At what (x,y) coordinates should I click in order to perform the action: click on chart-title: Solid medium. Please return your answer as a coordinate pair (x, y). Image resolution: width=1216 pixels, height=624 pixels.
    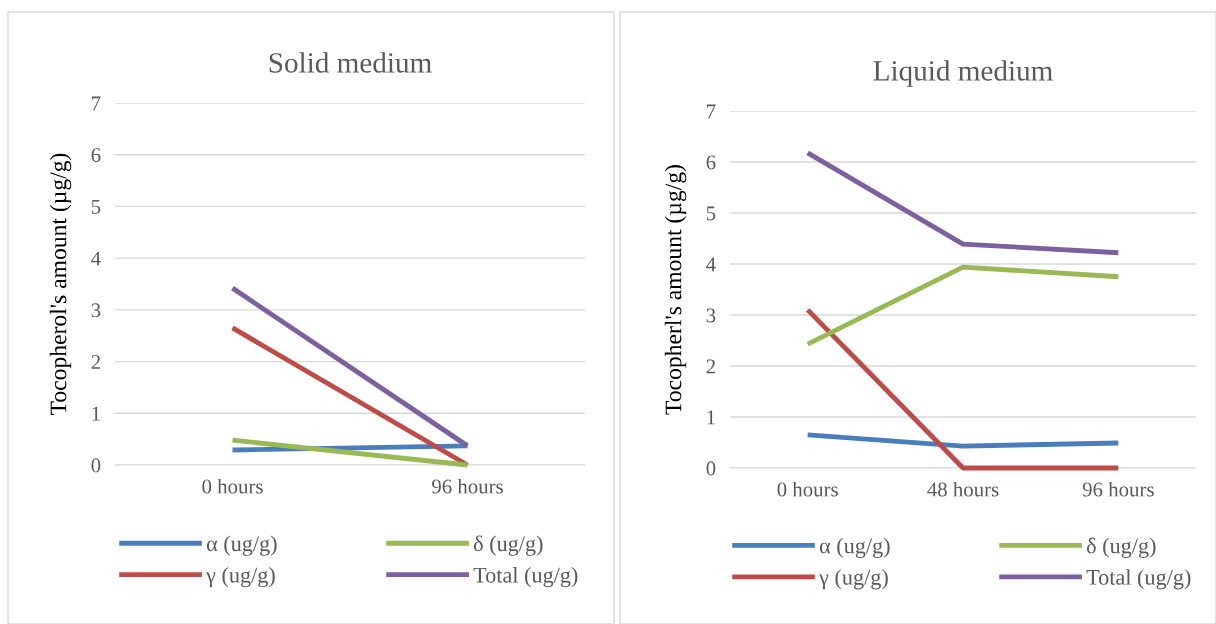
    Looking at the image, I should click on (350, 62).